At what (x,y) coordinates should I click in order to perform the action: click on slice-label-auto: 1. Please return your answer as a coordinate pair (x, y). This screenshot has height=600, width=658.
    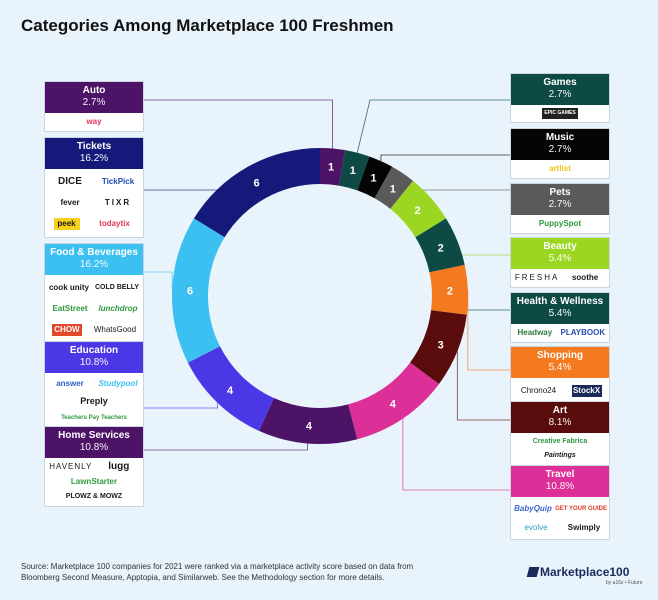
    Looking at the image, I should click on (331, 167).